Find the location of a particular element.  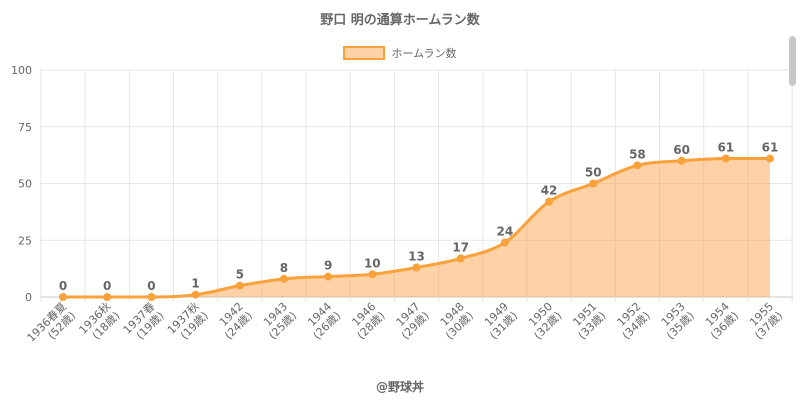

data-label: 8 is located at coordinates (284, 268).